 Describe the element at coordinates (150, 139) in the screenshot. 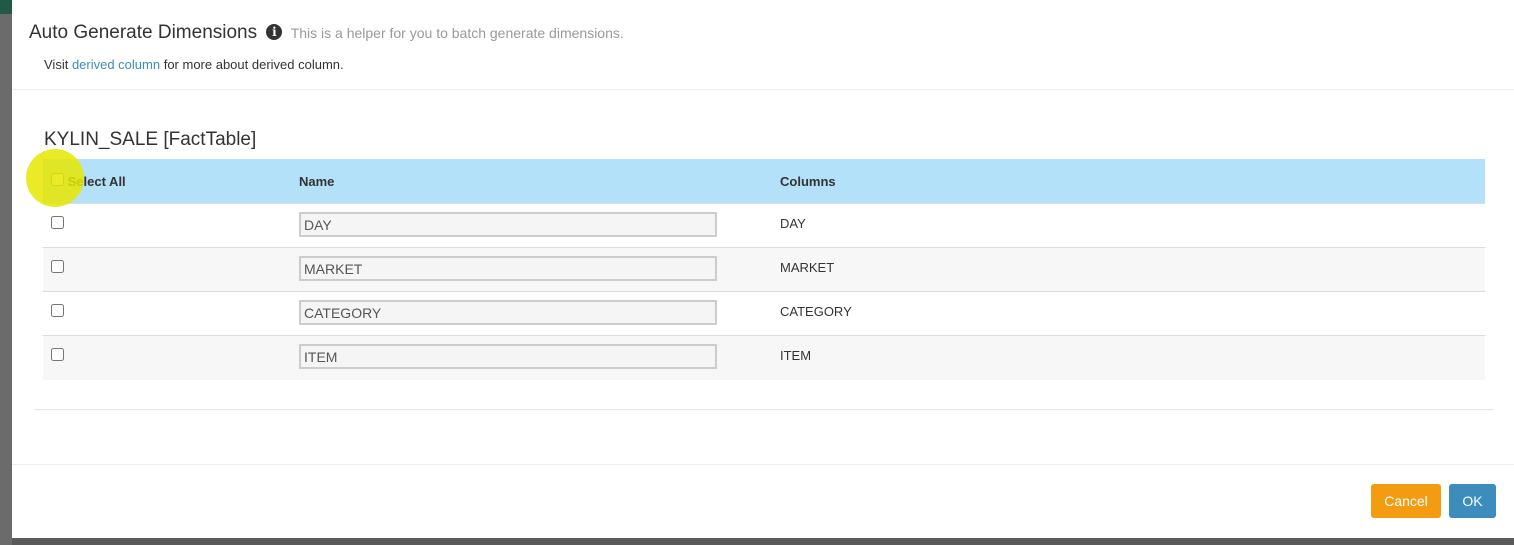

I see `table-title: KYLIN_SALE [FactTable]` at that location.